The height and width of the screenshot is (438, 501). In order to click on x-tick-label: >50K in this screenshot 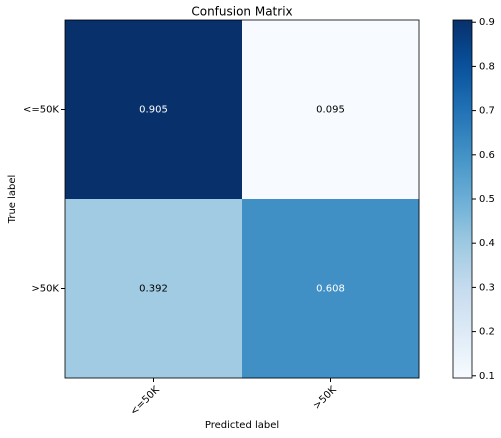, I will do `click(325, 398)`.